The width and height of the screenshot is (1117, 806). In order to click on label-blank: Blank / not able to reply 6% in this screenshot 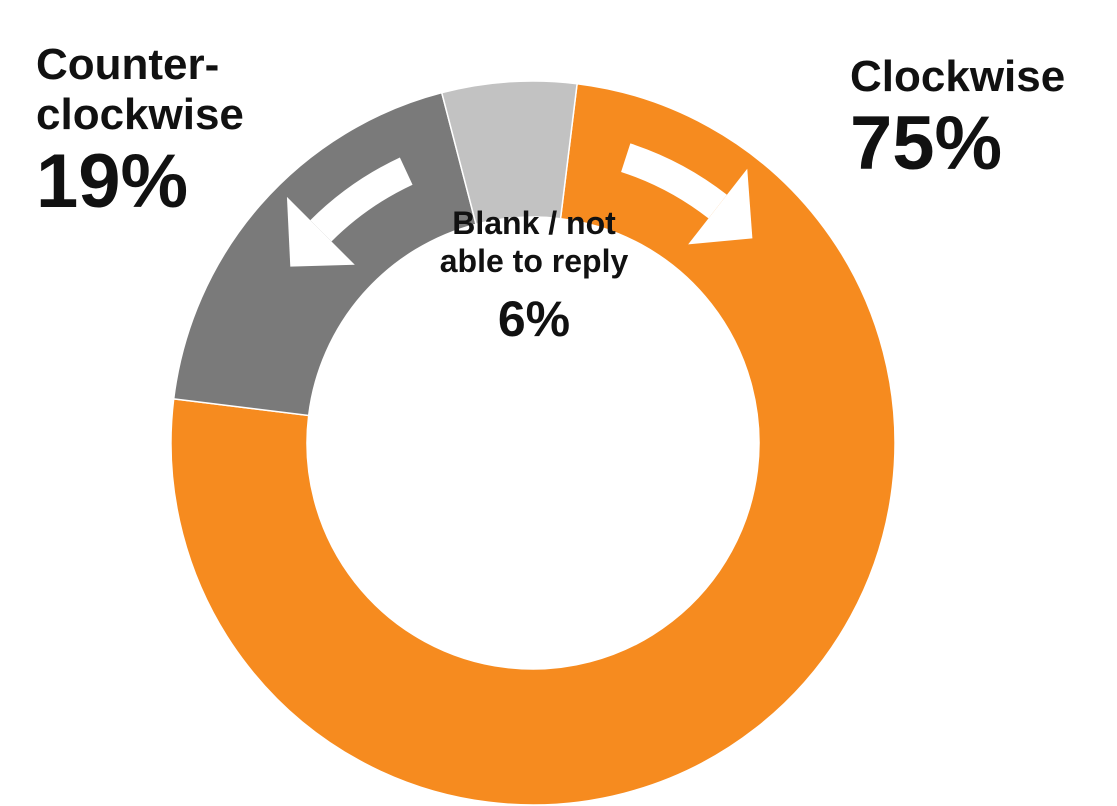, I will do `click(534, 274)`.